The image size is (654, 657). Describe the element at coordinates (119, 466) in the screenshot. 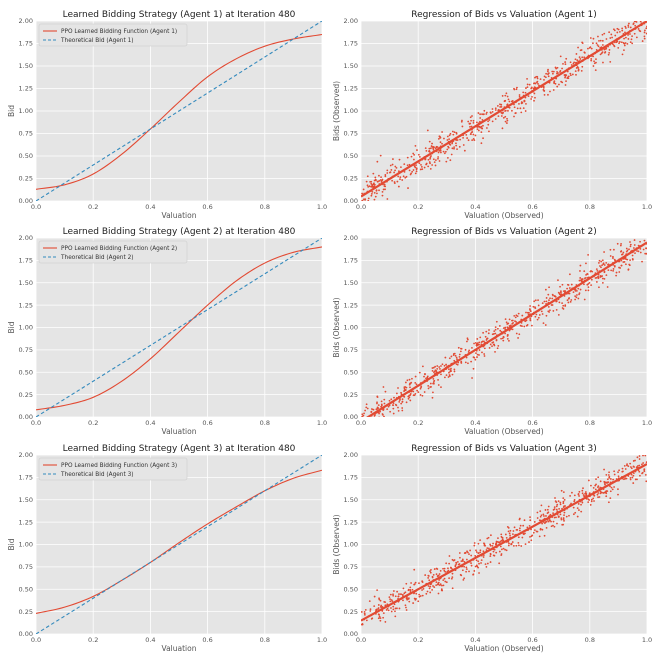

I see `legend-entry: PPO Learned Bidding Function (Agent 3)` at that location.